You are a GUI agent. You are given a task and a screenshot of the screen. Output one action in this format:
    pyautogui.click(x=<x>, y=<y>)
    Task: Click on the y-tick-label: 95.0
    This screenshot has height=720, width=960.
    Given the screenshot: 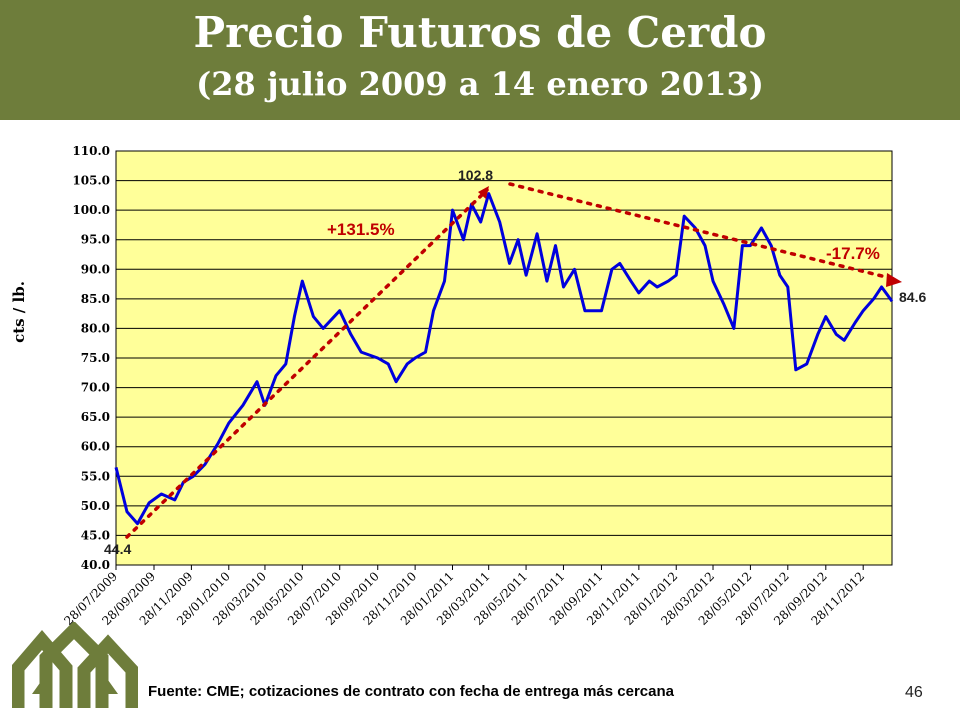 What is the action you would take?
    pyautogui.click(x=95, y=240)
    